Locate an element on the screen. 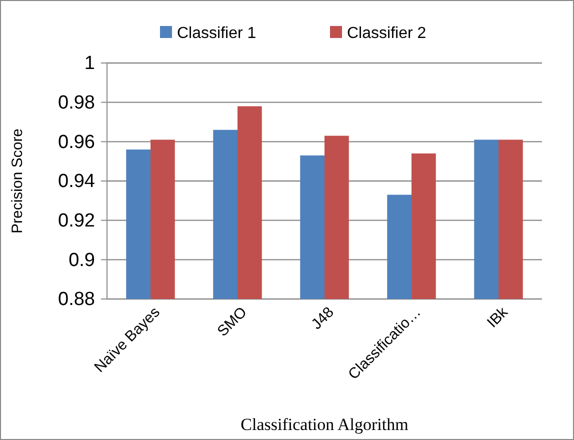  y-tick-label: 0.98 is located at coordinates (76, 103).